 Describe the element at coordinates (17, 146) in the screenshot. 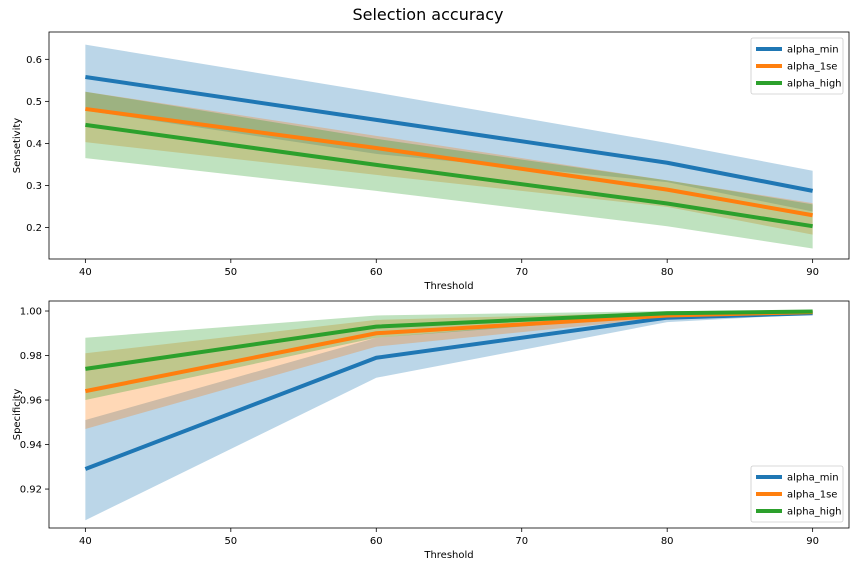

I see `sens-y-axis-label: Sensetivity` at that location.